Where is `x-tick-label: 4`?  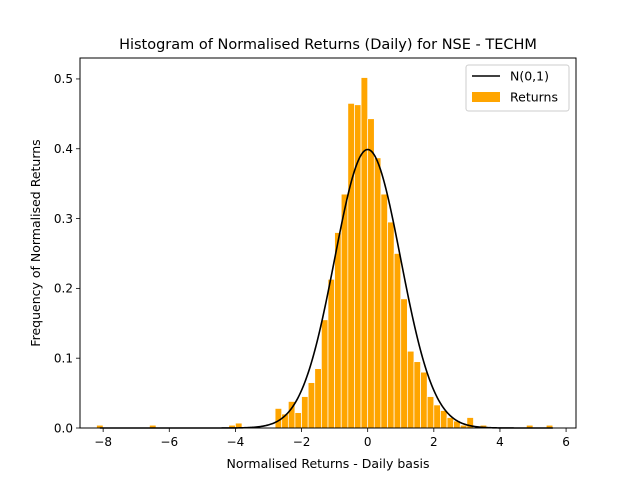
x-tick-label: 4 is located at coordinates (500, 442).